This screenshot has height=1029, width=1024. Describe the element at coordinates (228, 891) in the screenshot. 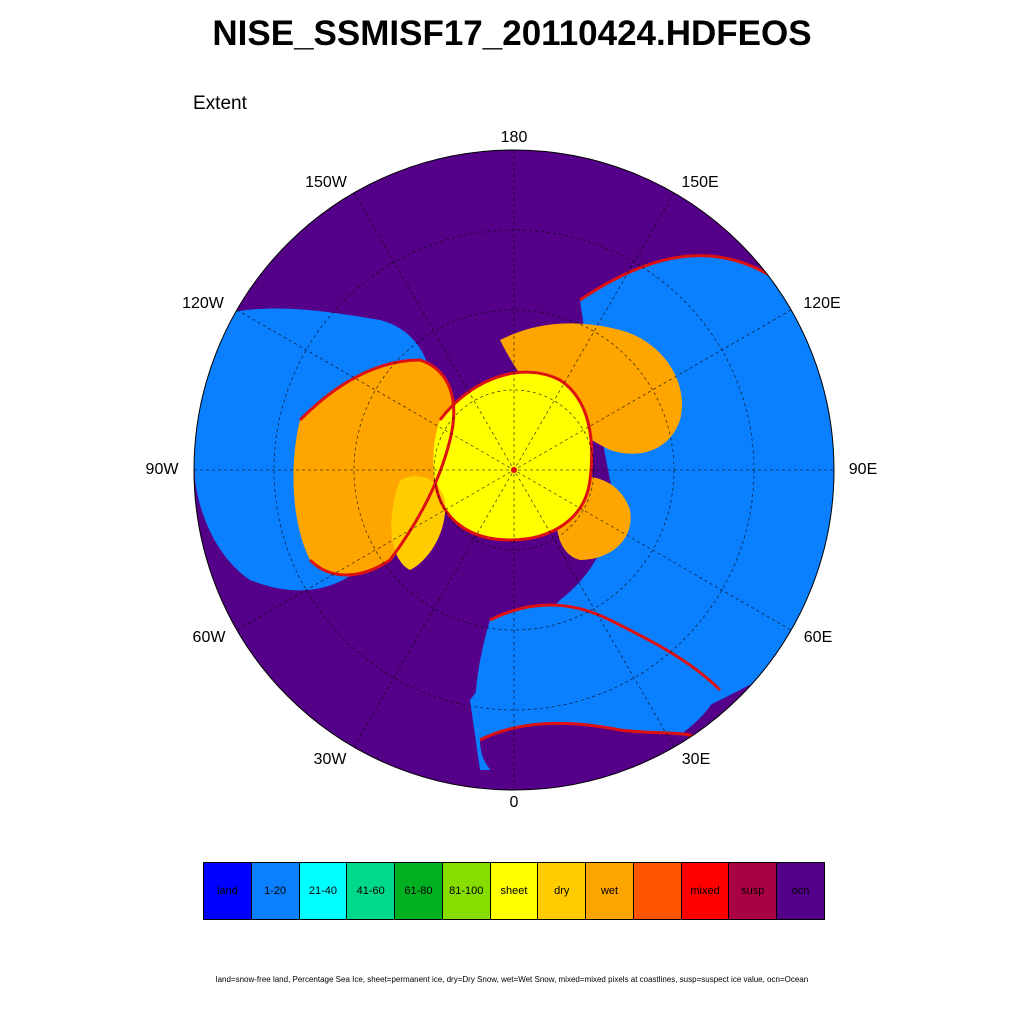

I see `legend-item-land: land` at that location.